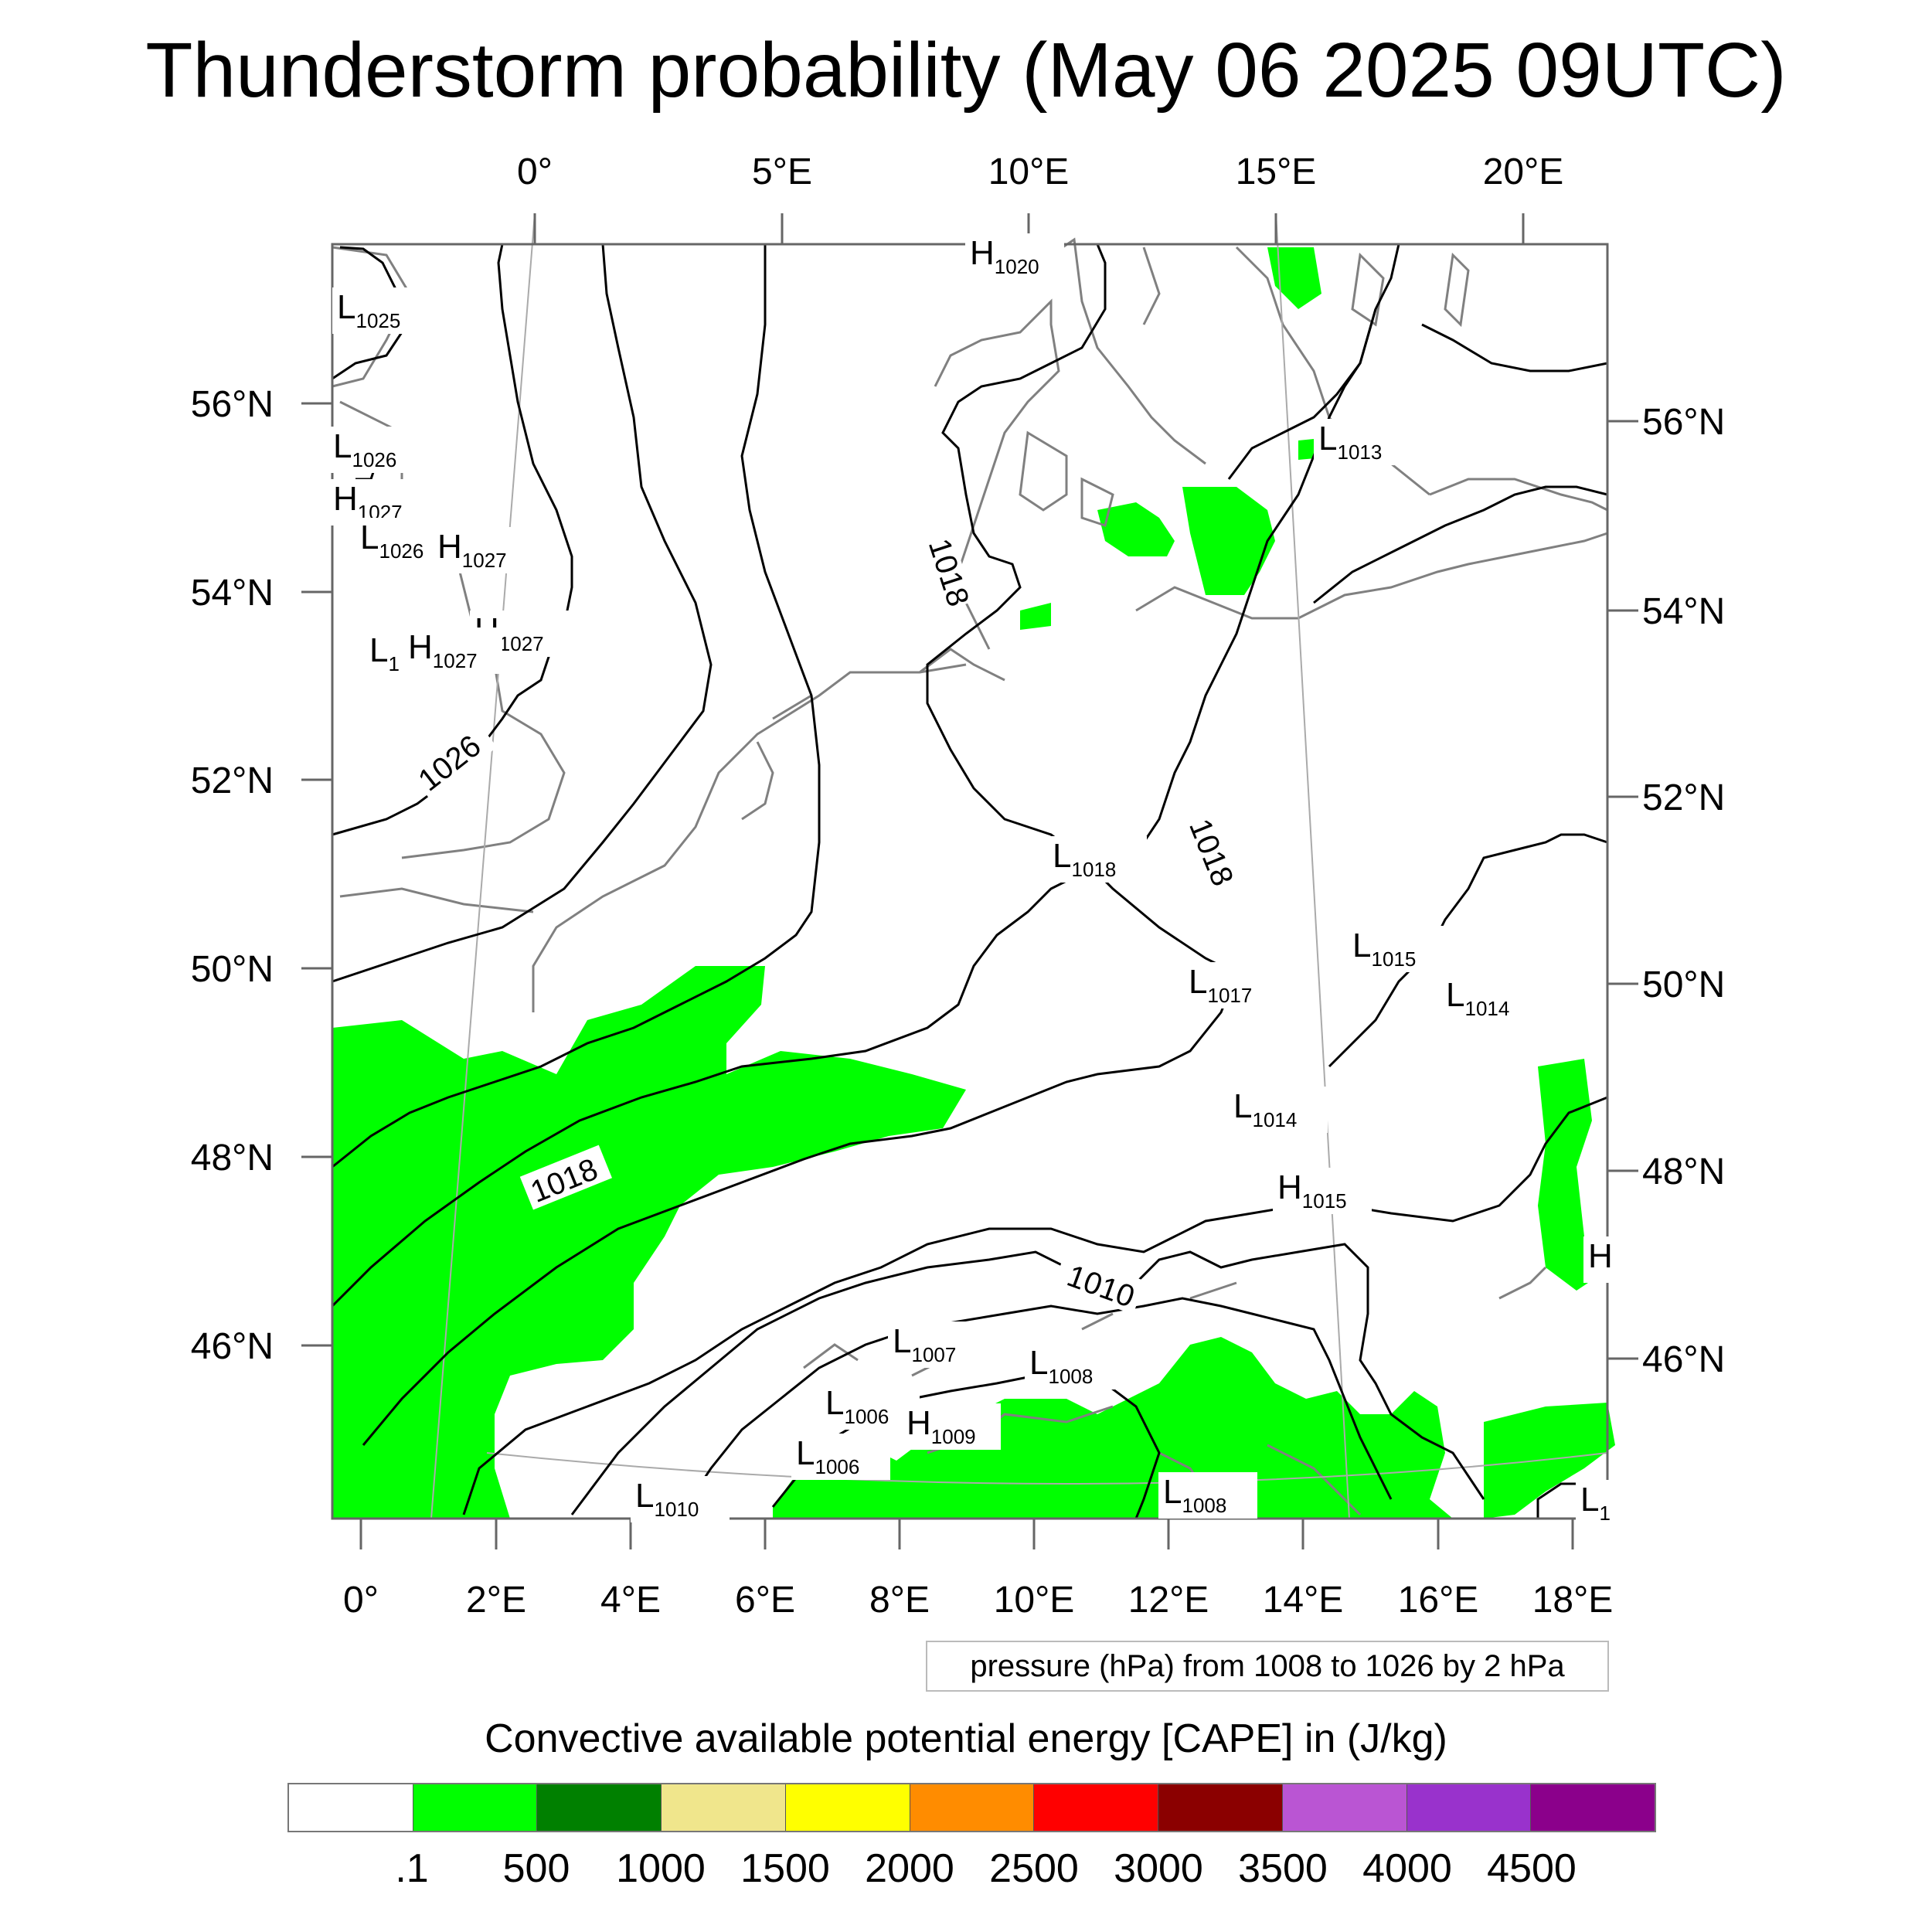 Image resolution: width=1932 pixels, height=1932 pixels. What do you see at coordinates (536, 1869) in the screenshot?
I see `colorbar-label: 500` at bounding box center [536, 1869].